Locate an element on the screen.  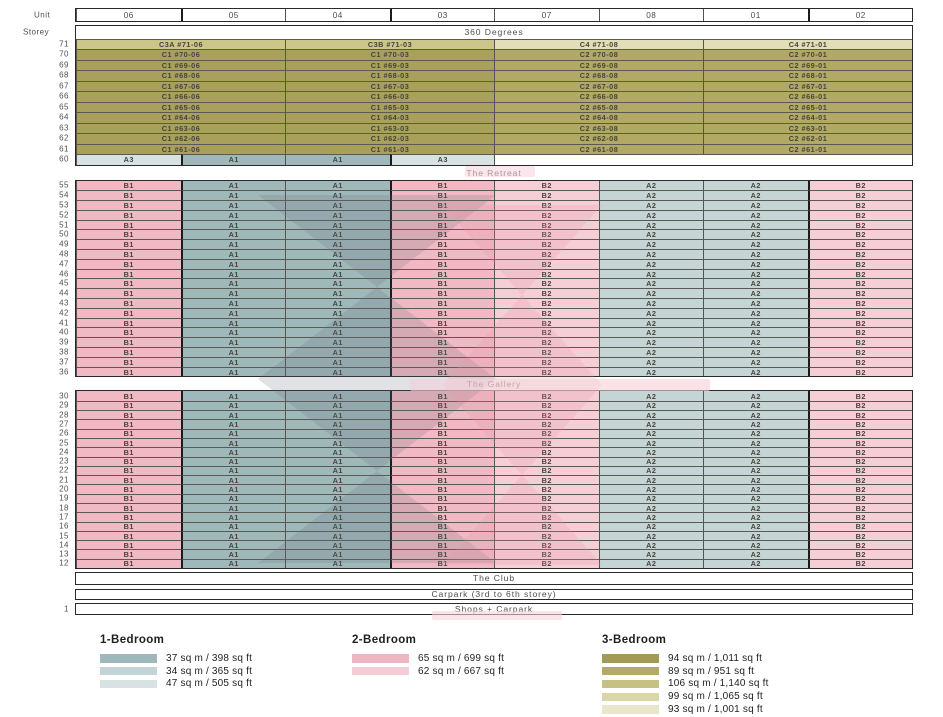
storey-row: 69 C1 #69-06 C1 #69-03 C2 #69-08 C2 #69-01 is located at coordinates (485, 64).